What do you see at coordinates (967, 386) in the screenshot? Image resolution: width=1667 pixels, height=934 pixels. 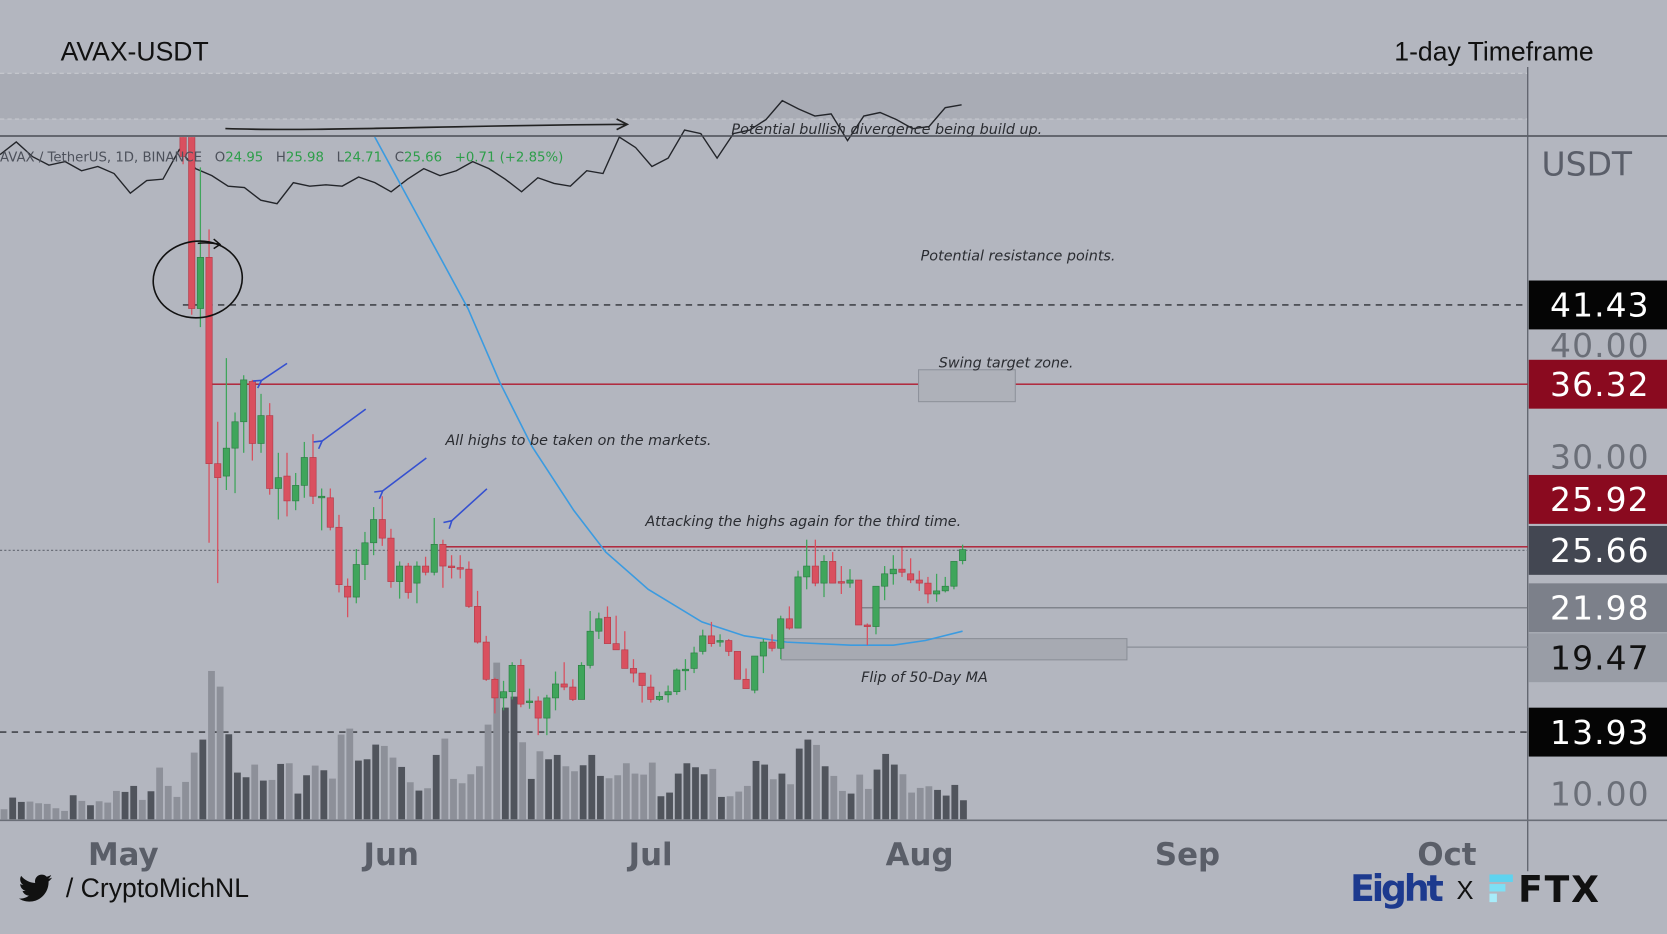 I see `swing-target-zone` at bounding box center [967, 386].